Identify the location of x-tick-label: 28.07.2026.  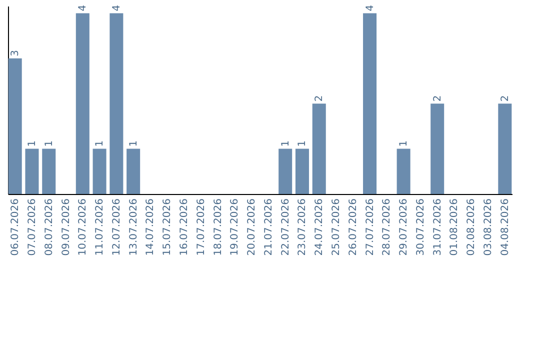
(387, 227).